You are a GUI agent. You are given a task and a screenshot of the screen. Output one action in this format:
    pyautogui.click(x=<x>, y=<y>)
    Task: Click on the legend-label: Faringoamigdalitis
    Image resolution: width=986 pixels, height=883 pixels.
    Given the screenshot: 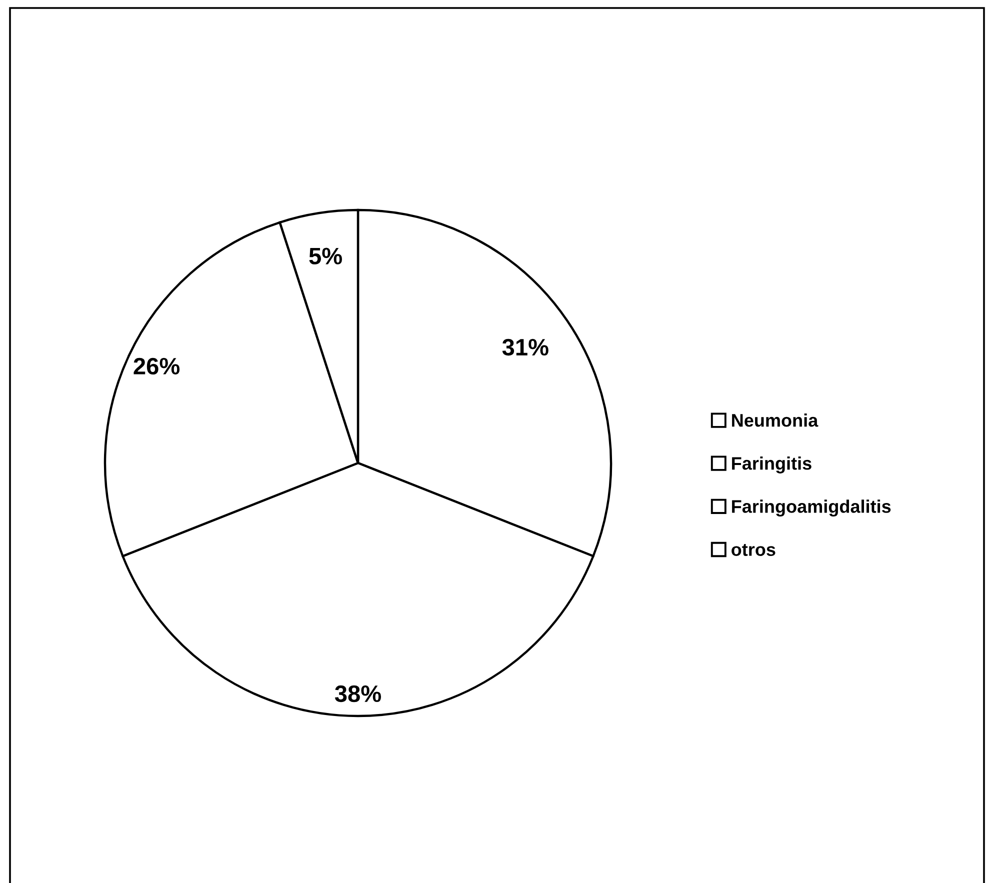 What is the action you would take?
    pyautogui.click(x=811, y=508)
    